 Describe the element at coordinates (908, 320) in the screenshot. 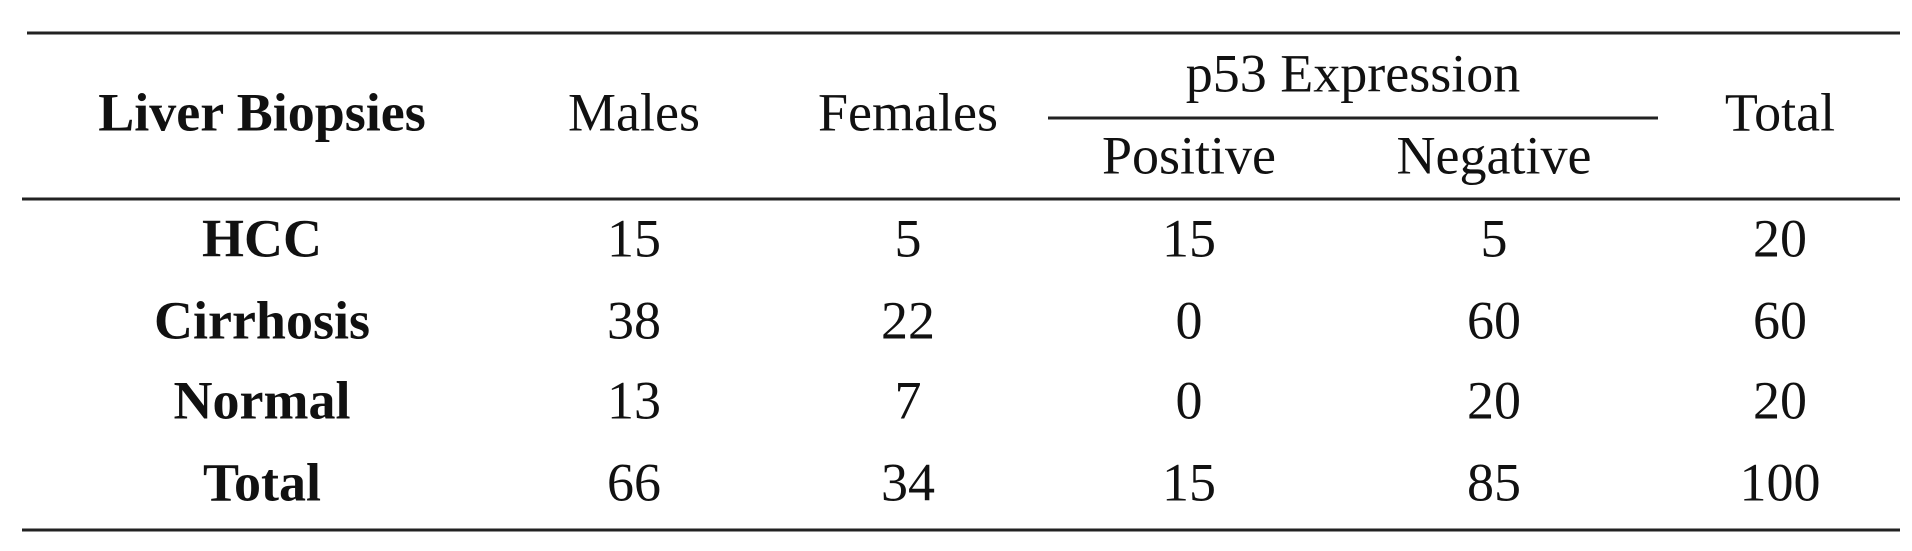

I see `cell: 22` at that location.